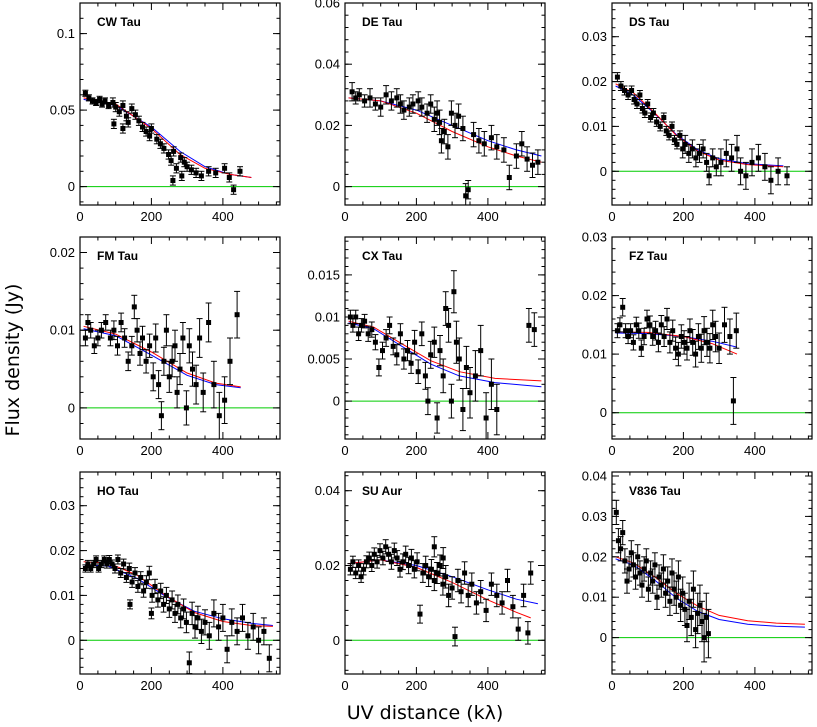 Image resolution: width=817 pixels, height=727 pixels. Describe the element at coordinates (426, 347) in the screenshot. I see `panel-cx-tau: 0 200 400 0 0.005 0.01 0.015 CX Tau` at that location.